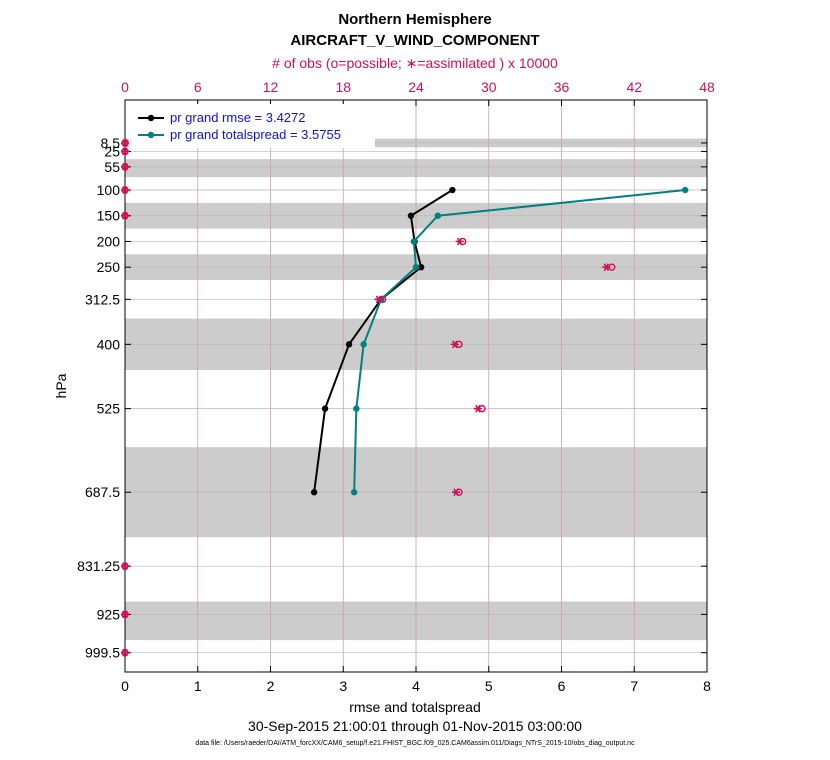 This screenshot has width=830, height=760. Describe the element at coordinates (112, 151) in the screenshot. I see `y-tick-label-1: 25` at that location.